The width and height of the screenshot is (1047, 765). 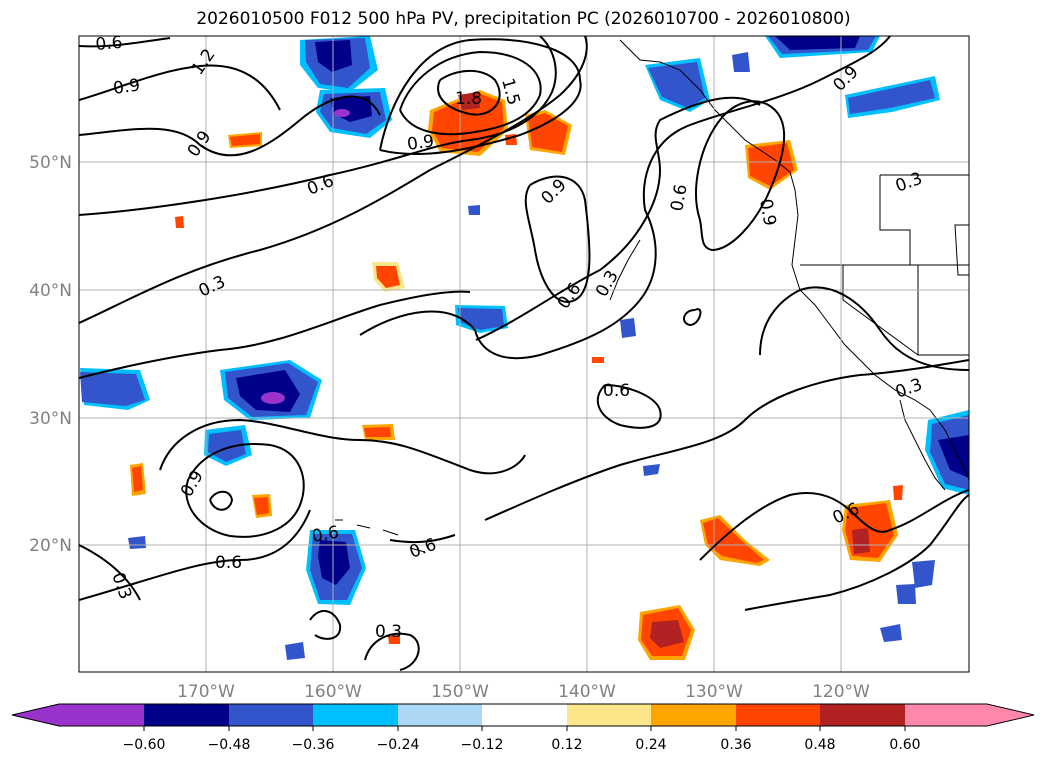 I want to click on lat-label-40n: 40°N, so click(x=50, y=291).